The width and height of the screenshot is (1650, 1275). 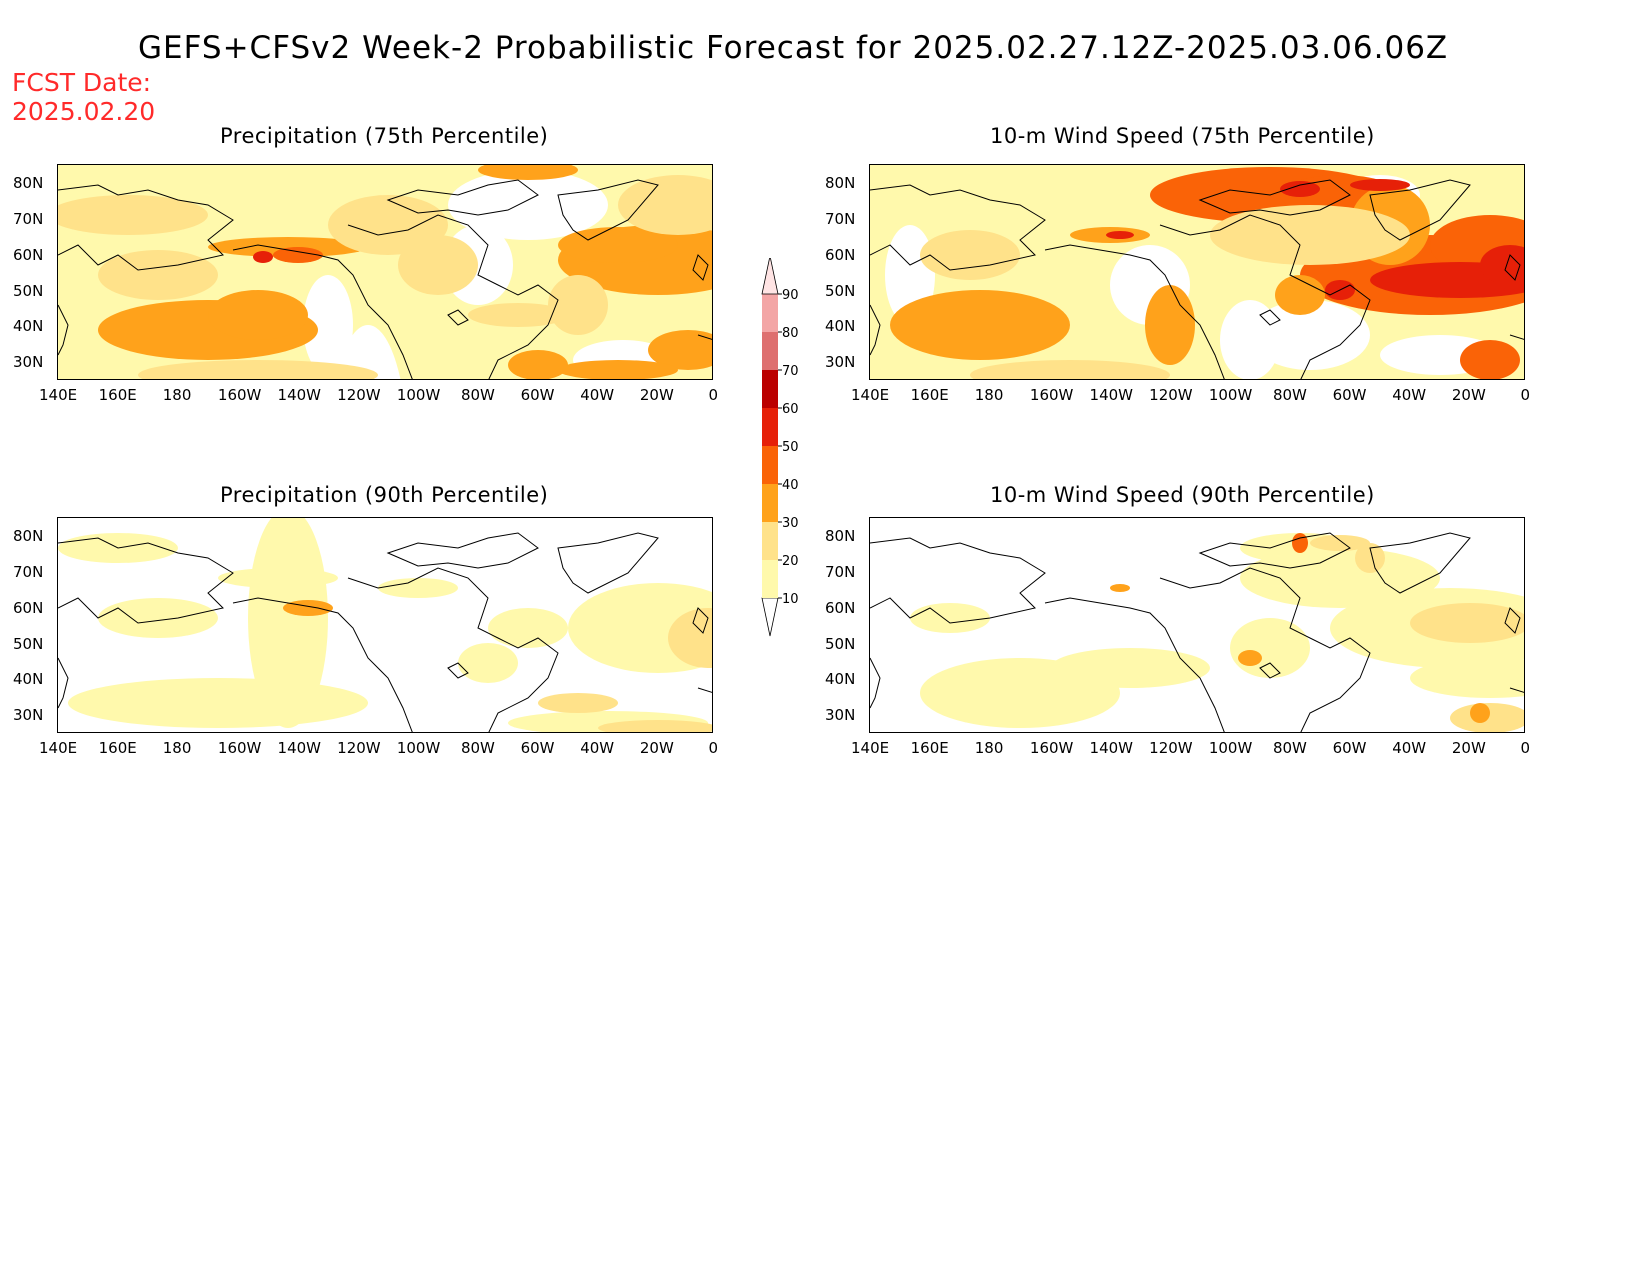 I want to click on map-field-wind75, so click(x=1197, y=272).